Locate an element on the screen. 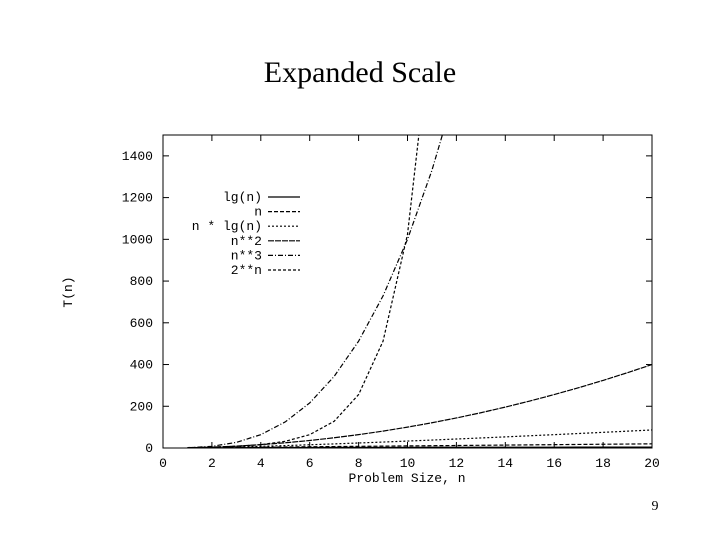 Image resolution: width=720 pixels, height=540 pixels. y-tick-label: 1000 is located at coordinates (137, 239).